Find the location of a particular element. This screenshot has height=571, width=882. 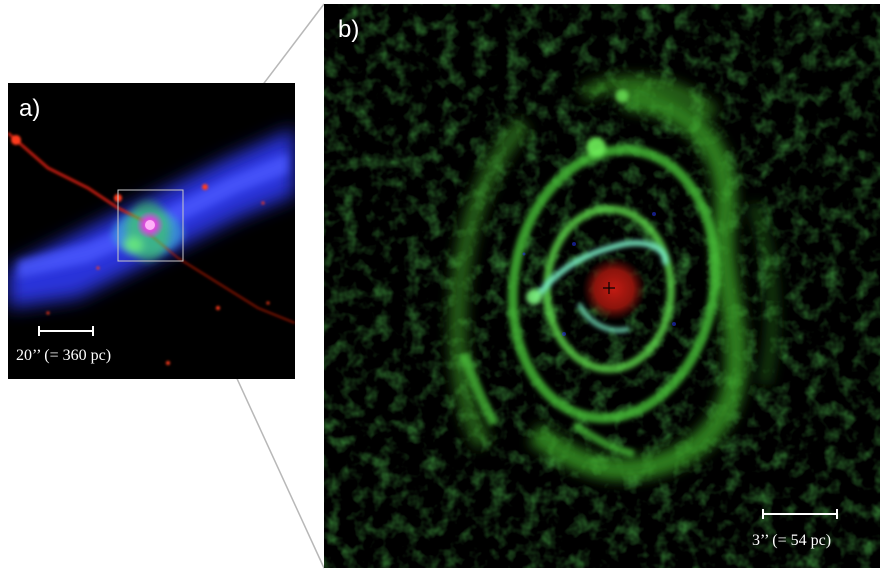

nucleus-cross-marker is located at coordinates (609, 288).